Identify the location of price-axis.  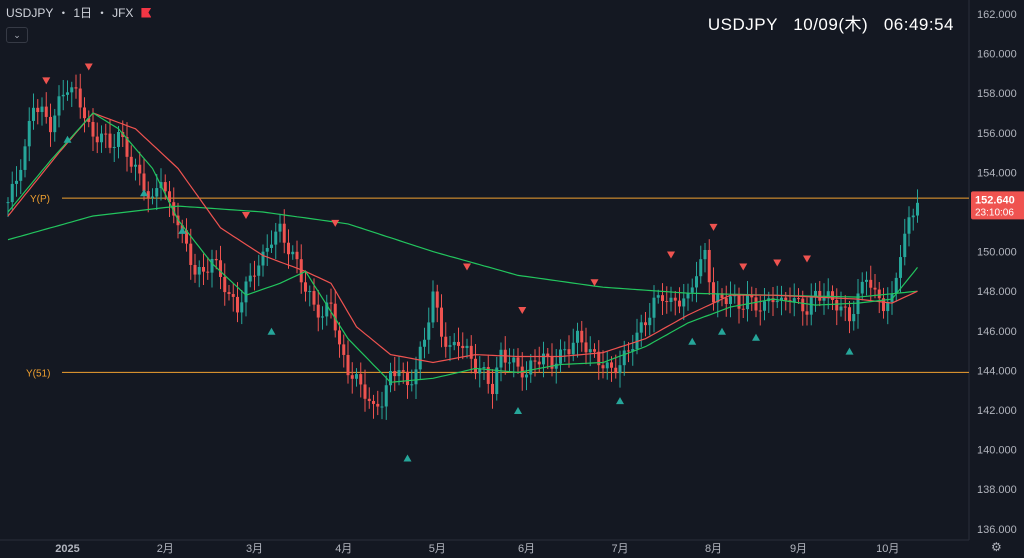
(996, 279).